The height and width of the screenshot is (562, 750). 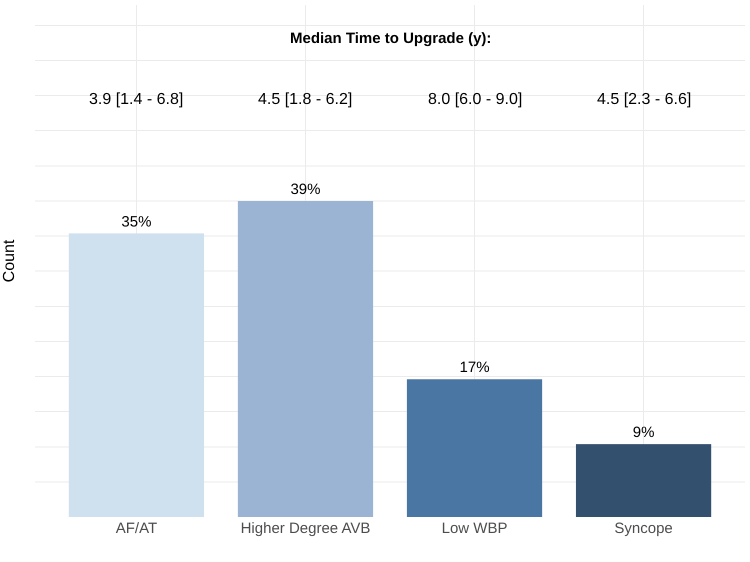 What do you see at coordinates (475, 99) in the screenshot?
I see `text: 8.0 [6.0 - 9.0]` at bounding box center [475, 99].